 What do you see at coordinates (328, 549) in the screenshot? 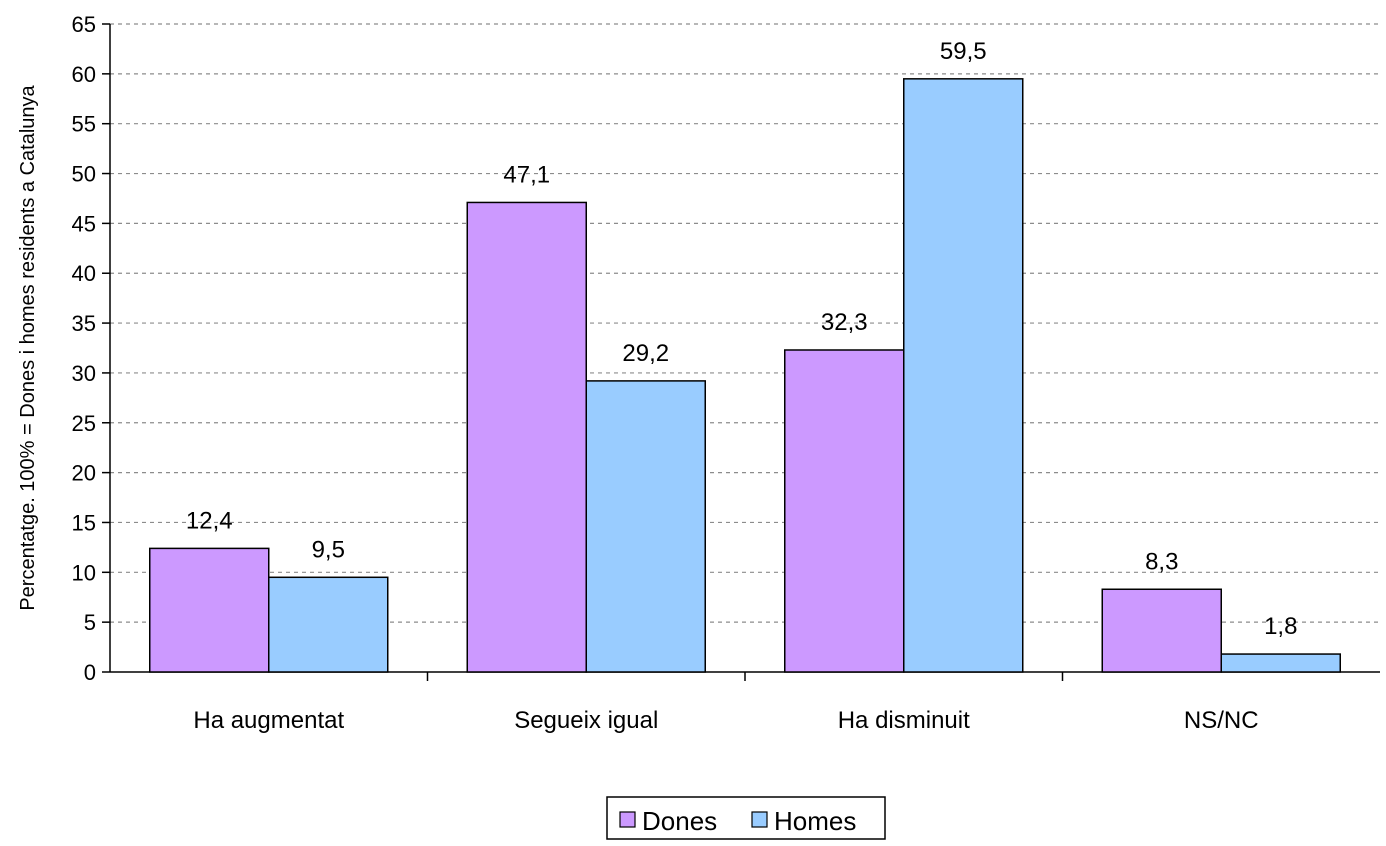
I see `data-label: 9,5` at bounding box center [328, 549].